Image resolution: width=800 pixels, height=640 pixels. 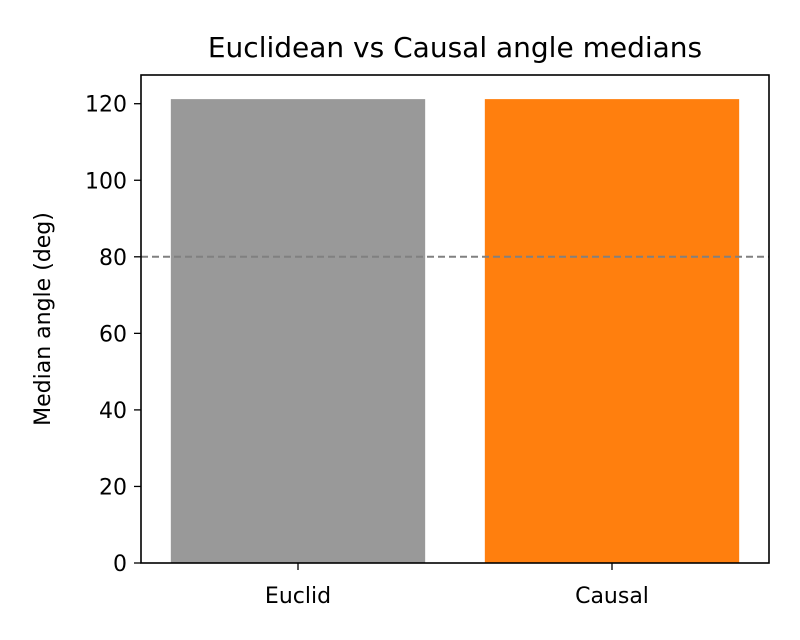 What do you see at coordinates (612, 596) in the screenshot?
I see `x-tick-label-causal: Causal` at bounding box center [612, 596].